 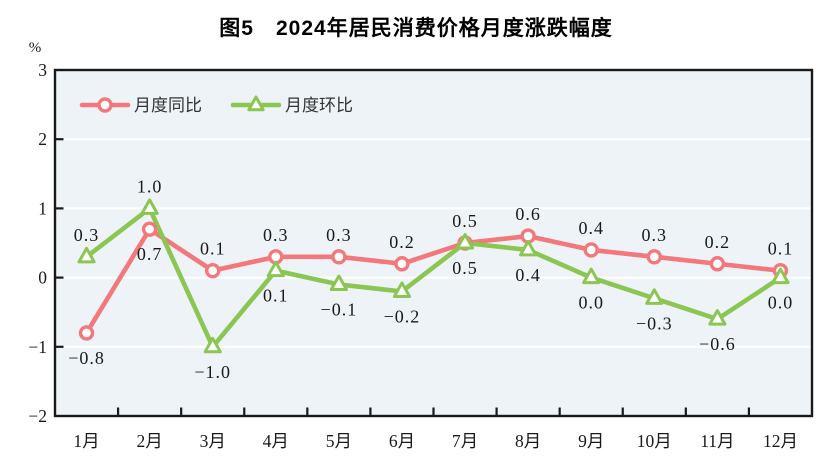 What do you see at coordinates (339, 310) in the screenshot?
I see `data-label-mom: −0.1` at bounding box center [339, 310].